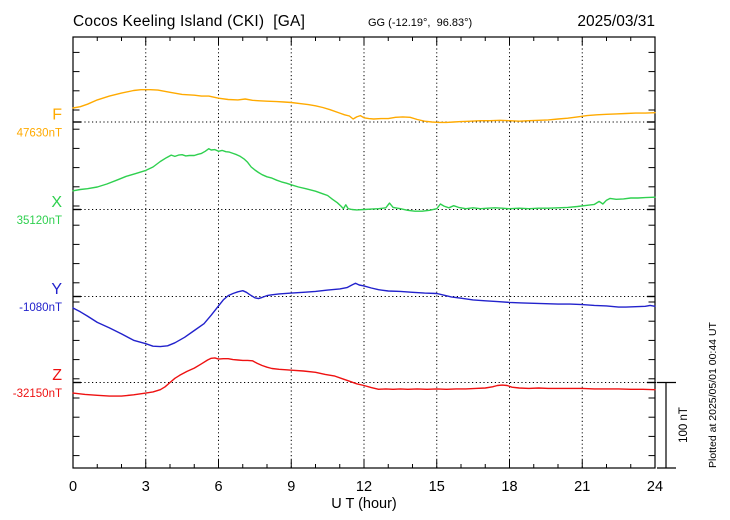  Describe the element at coordinates (420, 23) in the screenshot. I see `geographic-coordinates: GG (-12.19°, 96.83°)` at that location.